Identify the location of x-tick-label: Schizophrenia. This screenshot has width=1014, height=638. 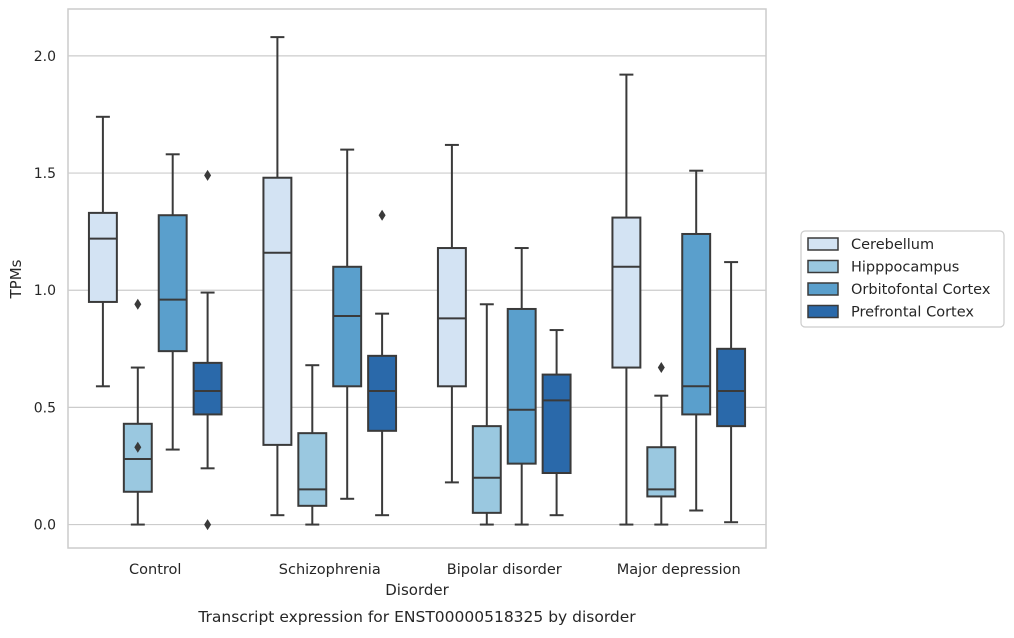
(330, 570).